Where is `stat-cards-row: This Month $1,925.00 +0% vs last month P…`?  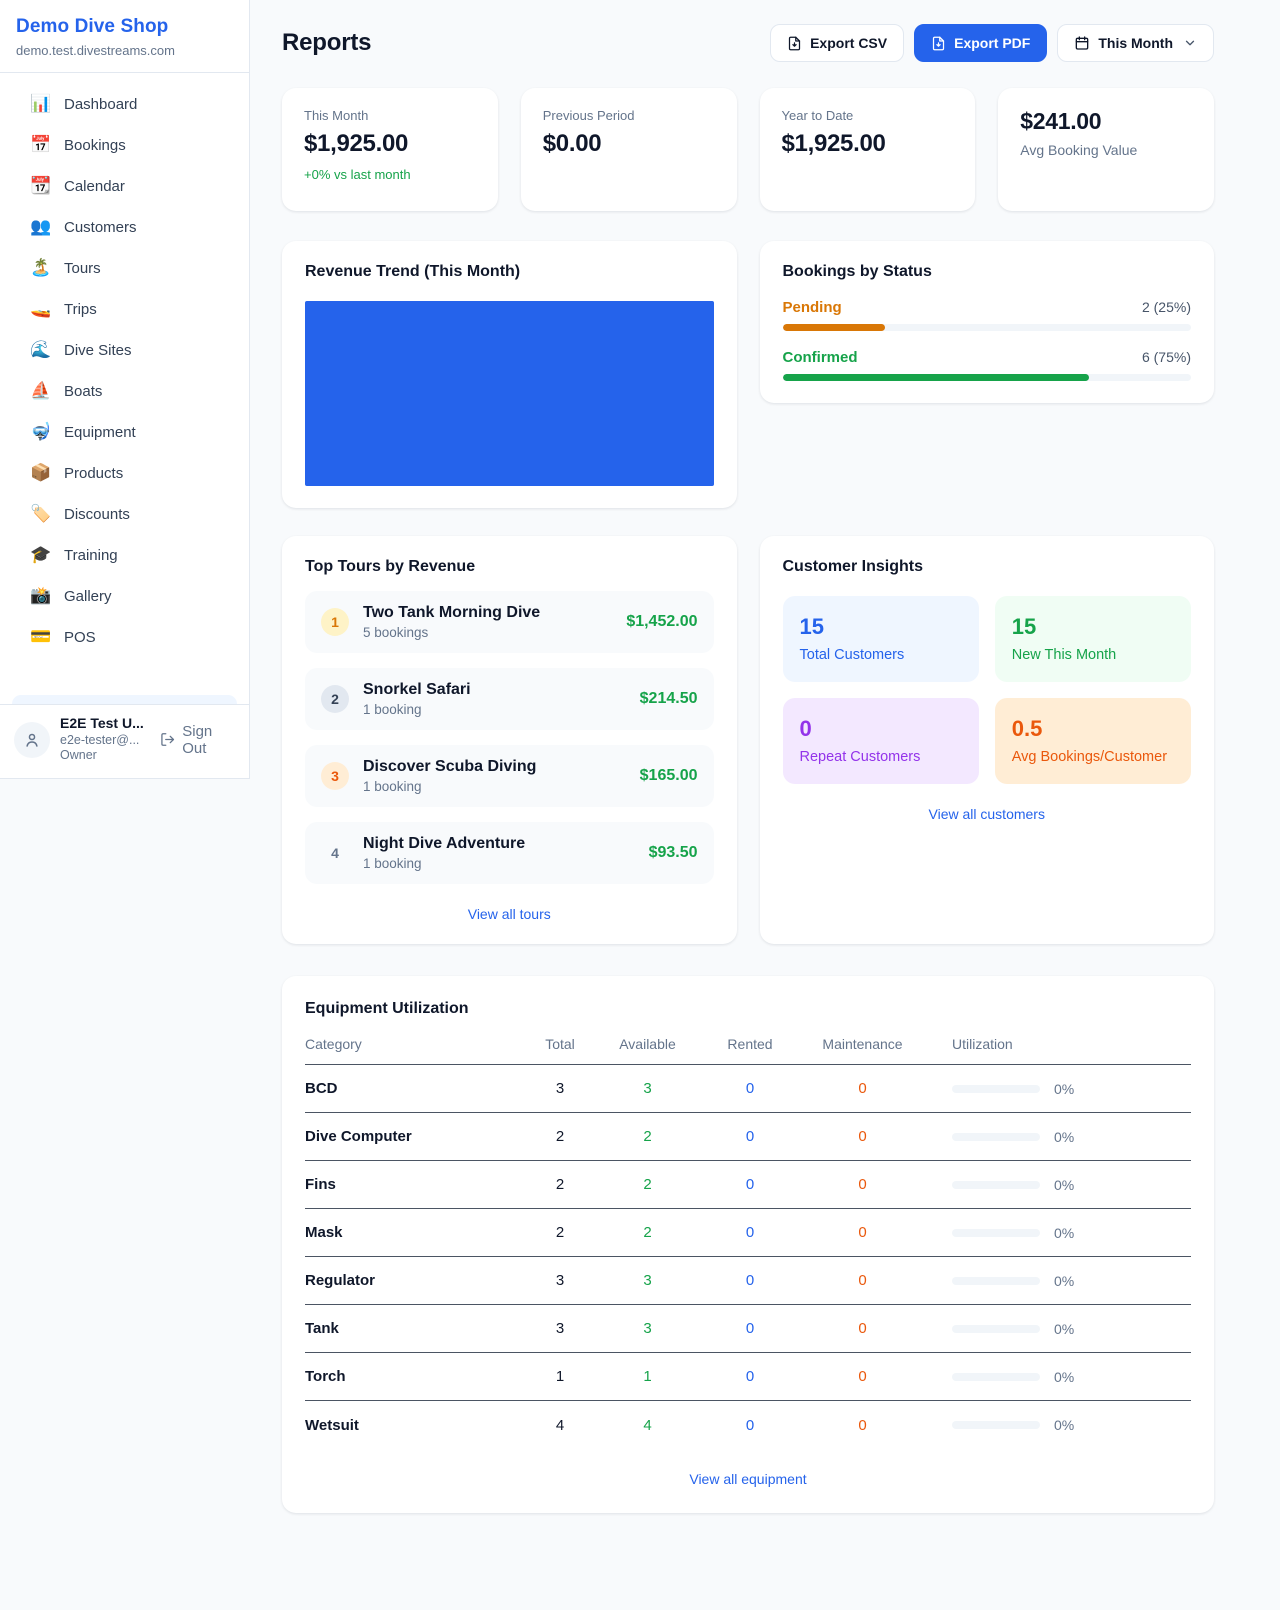 stat-cards-row: This Month $1,925.00 +0% vs last month P… is located at coordinates (748, 149).